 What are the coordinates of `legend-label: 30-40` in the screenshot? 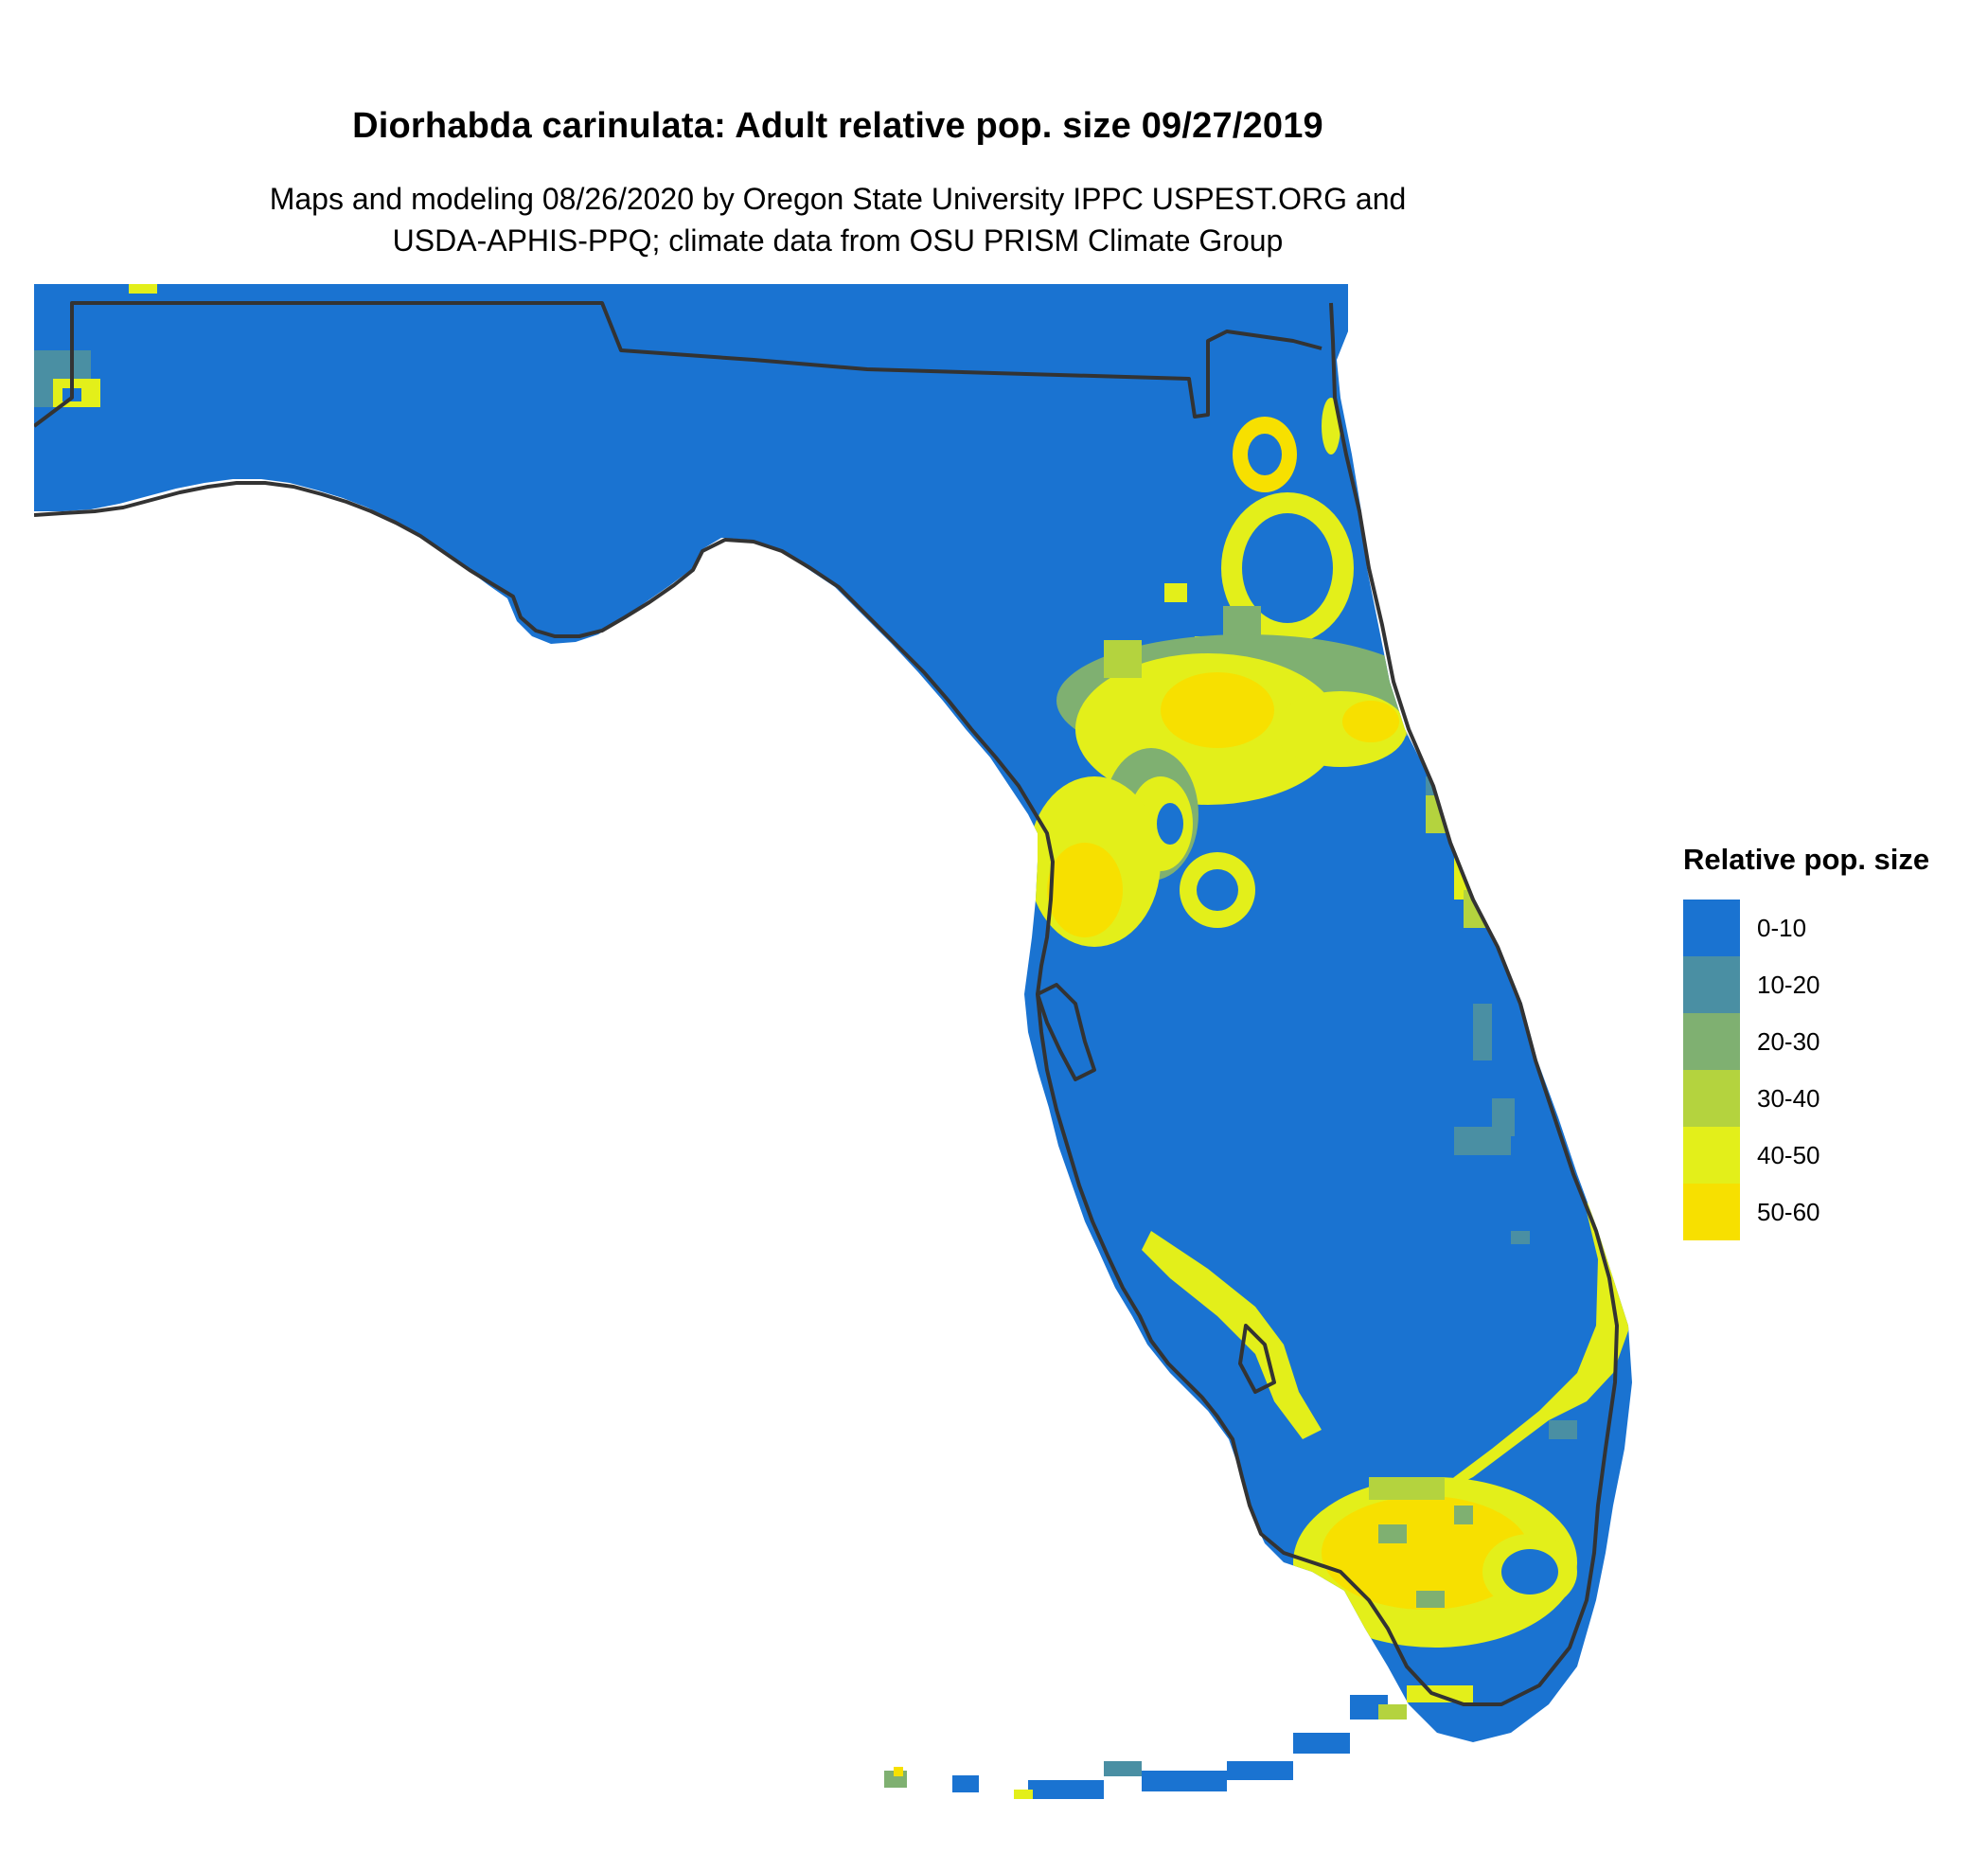 It's located at (1788, 1098).